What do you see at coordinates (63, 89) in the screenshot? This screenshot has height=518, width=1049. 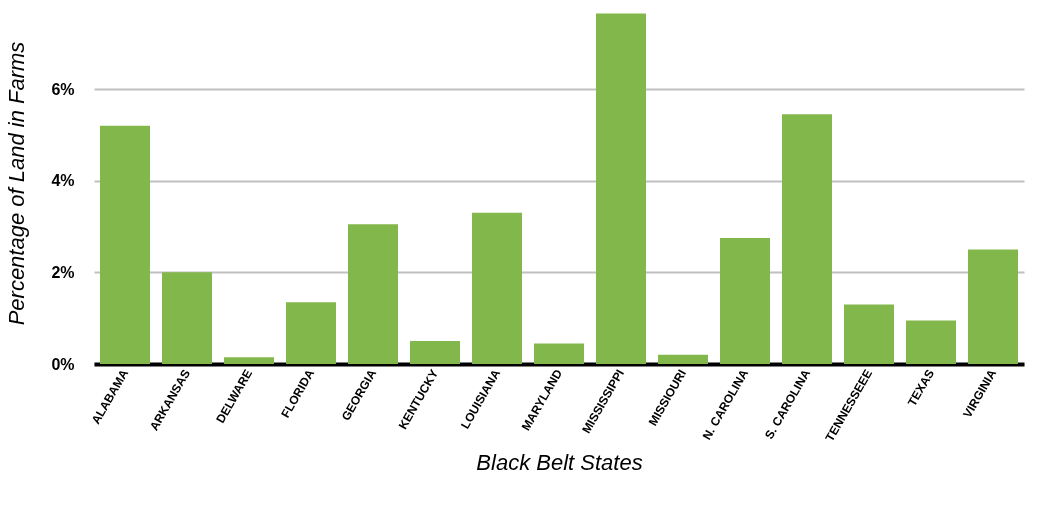 I see `y-tick-label: 6%` at bounding box center [63, 89].